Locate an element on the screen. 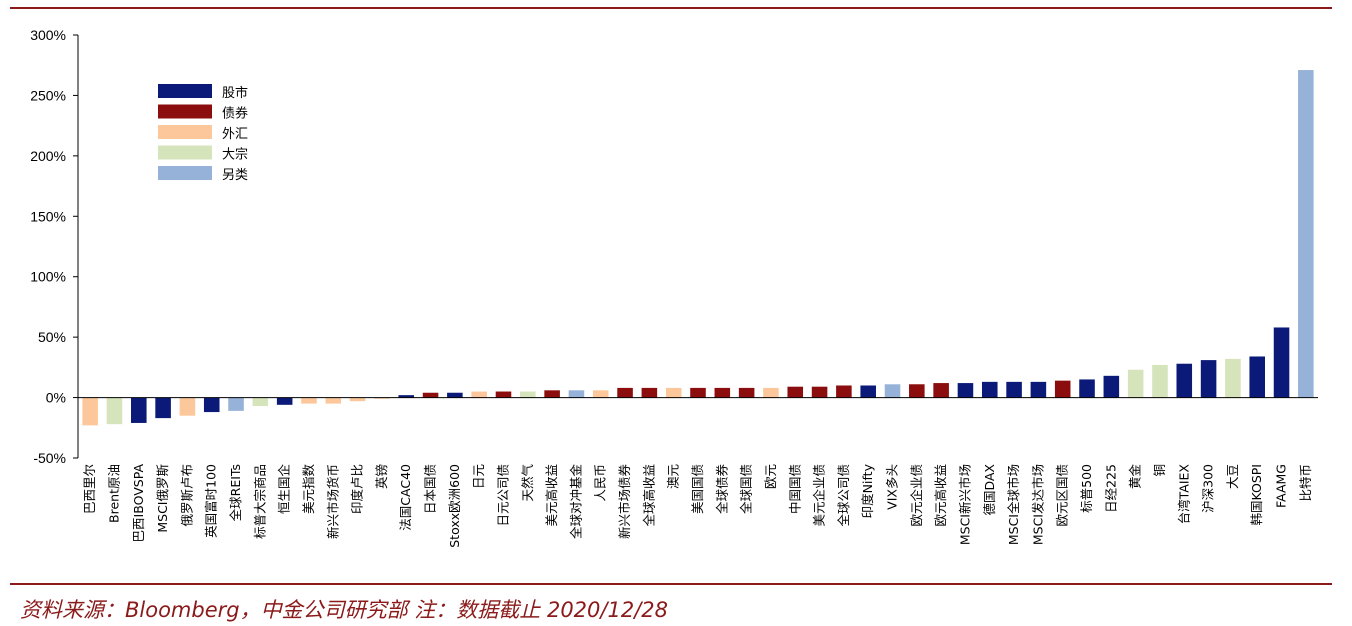  x-tick-label: 欧元企业债 is located at coordinates (916, 495).